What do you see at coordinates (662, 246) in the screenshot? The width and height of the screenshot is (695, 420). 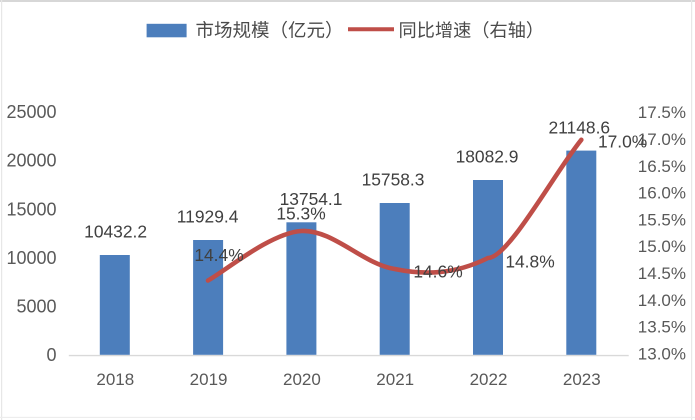 I see `svg-text: 15.0%` at bounding box center [662, 246].